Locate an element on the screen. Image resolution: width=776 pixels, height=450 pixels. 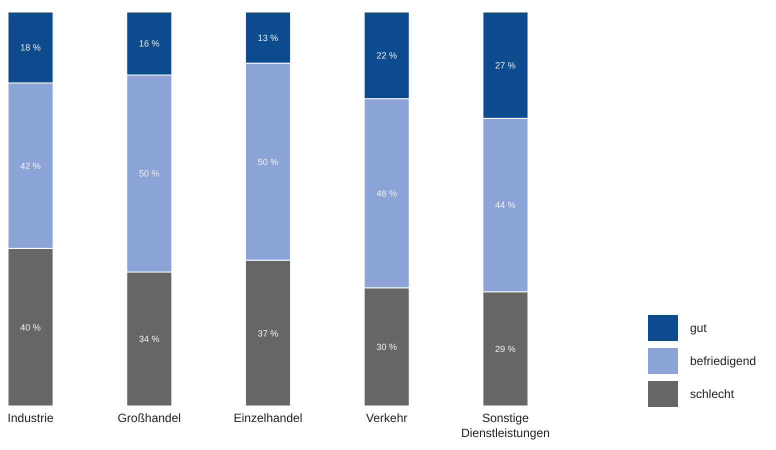
data-label: 18 % is located at coordinates (30, 47).